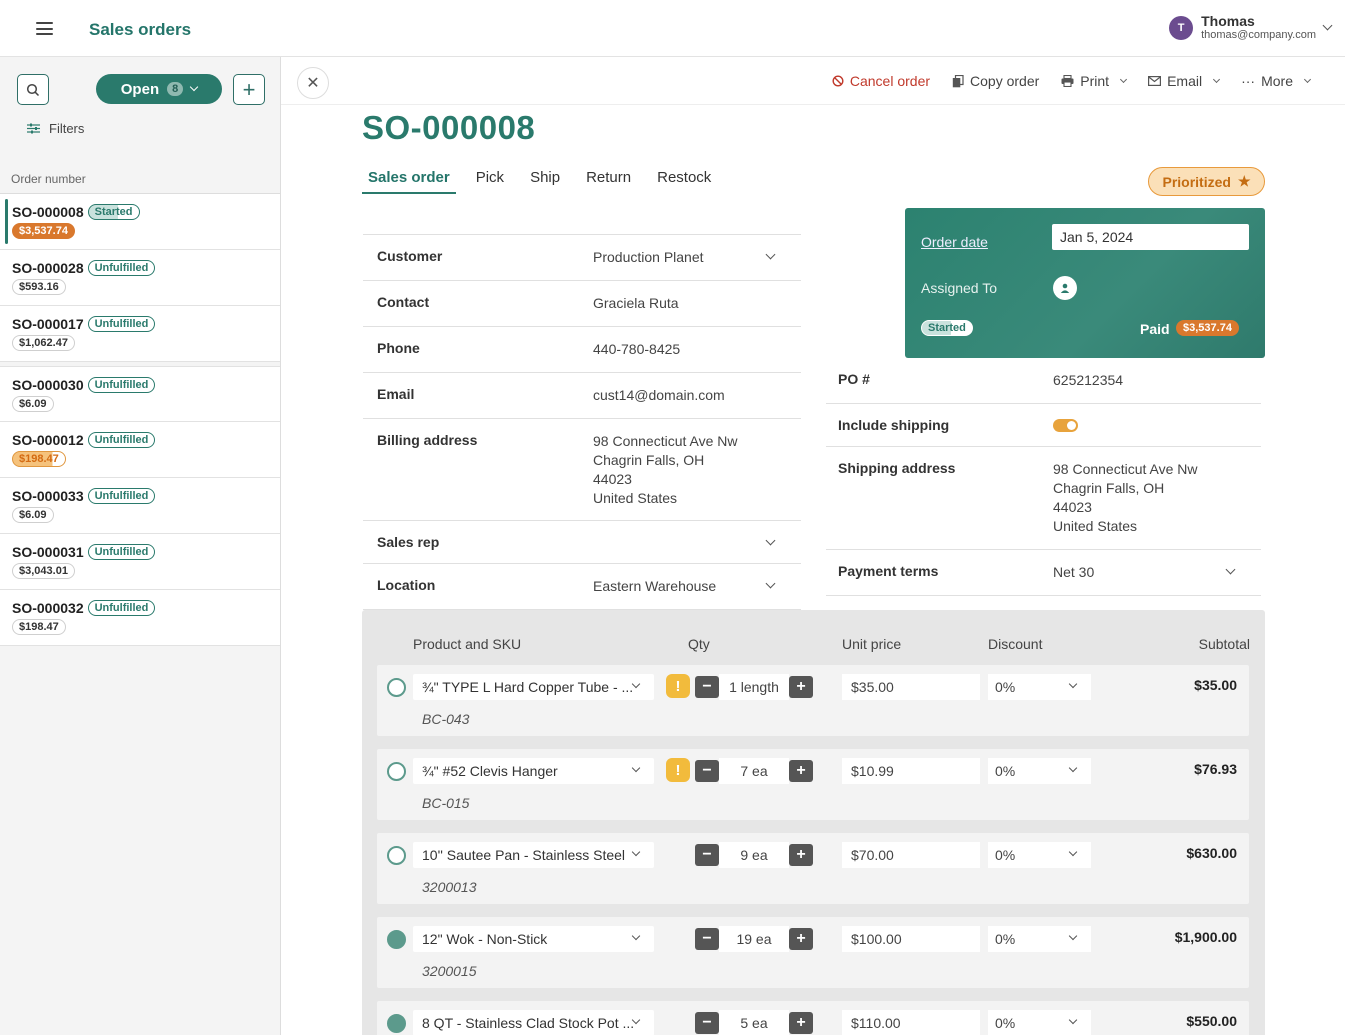 This screenshot has height=1035, width=1345. What do you see at coordinates (140, 278) in the screenshot?
I see `list-item: SO-000028 Unfulfilled $593.16` at bounding box center [140, 278].